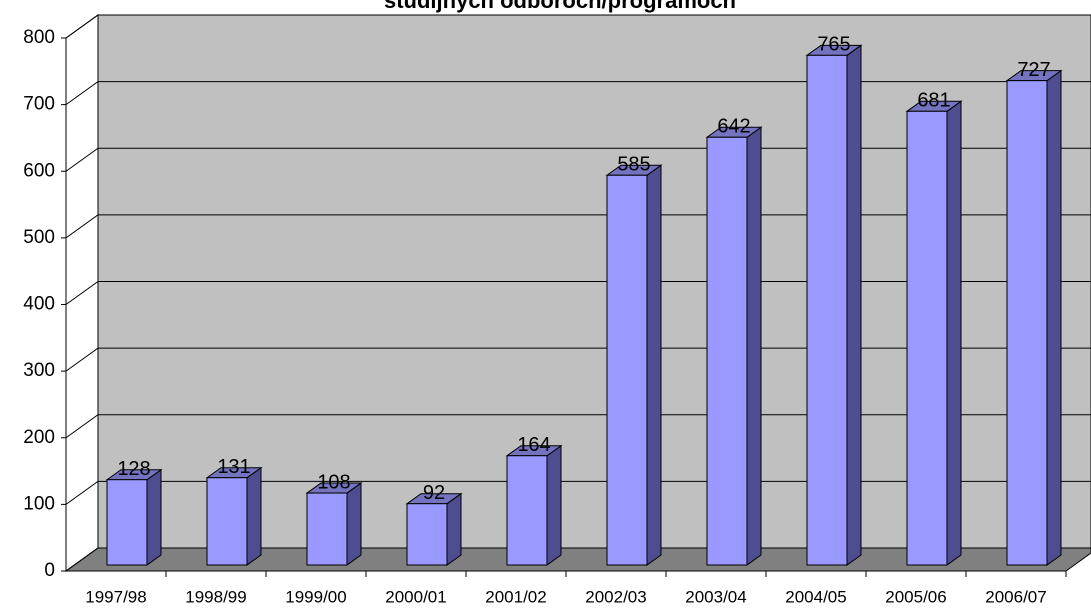 The image size is (1091, 611). Describe the element at coordinates (39, 237) in the screenshot. I see `y-tick-label: 500` at that location.